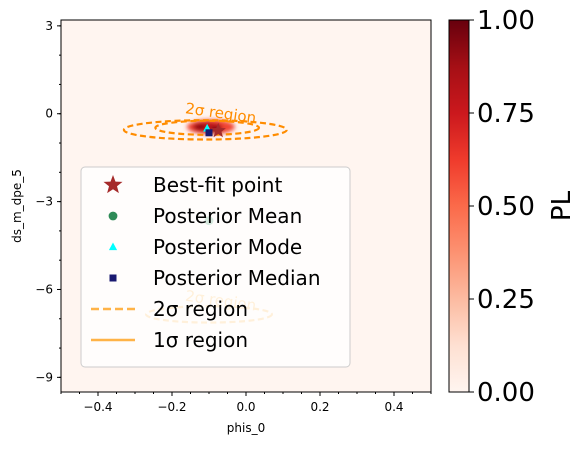  Describe the element at coordinates (506, 114) in the screenshot. I see `colorbar-tick-label: 0.75` at that location.